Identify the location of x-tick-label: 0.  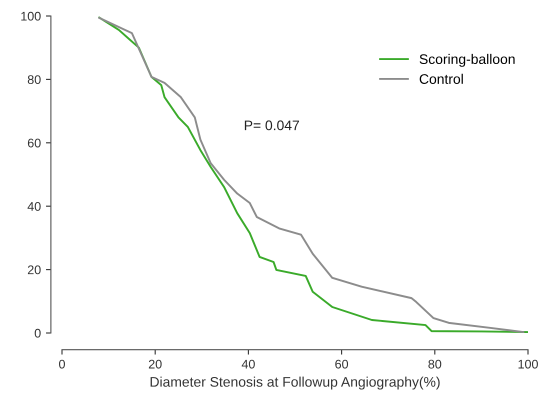
(62, 364).